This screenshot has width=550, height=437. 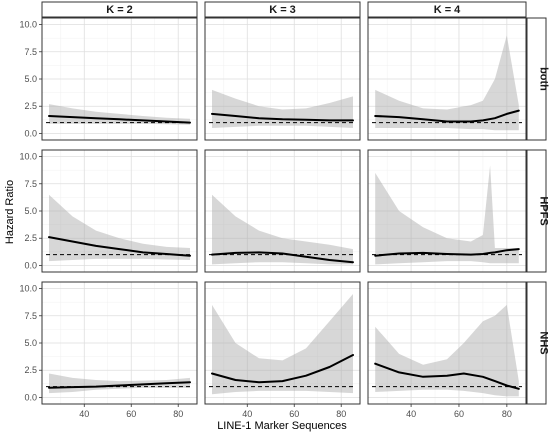 I want to click on row-strip-both, so click(x=536, y=79).